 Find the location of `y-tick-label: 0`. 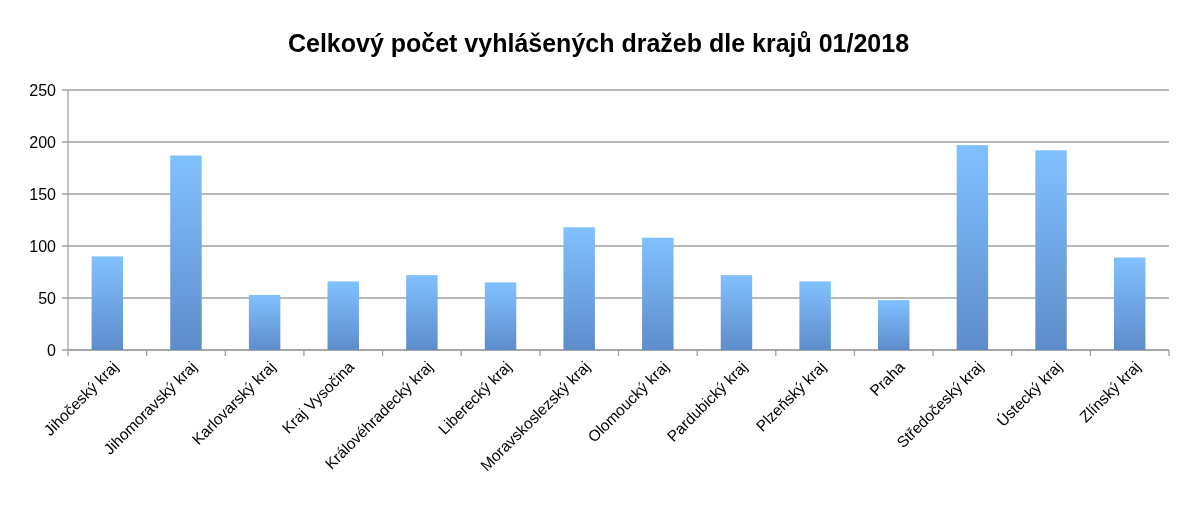

y-tick-label: 0 is located at coordinates (52, 350).